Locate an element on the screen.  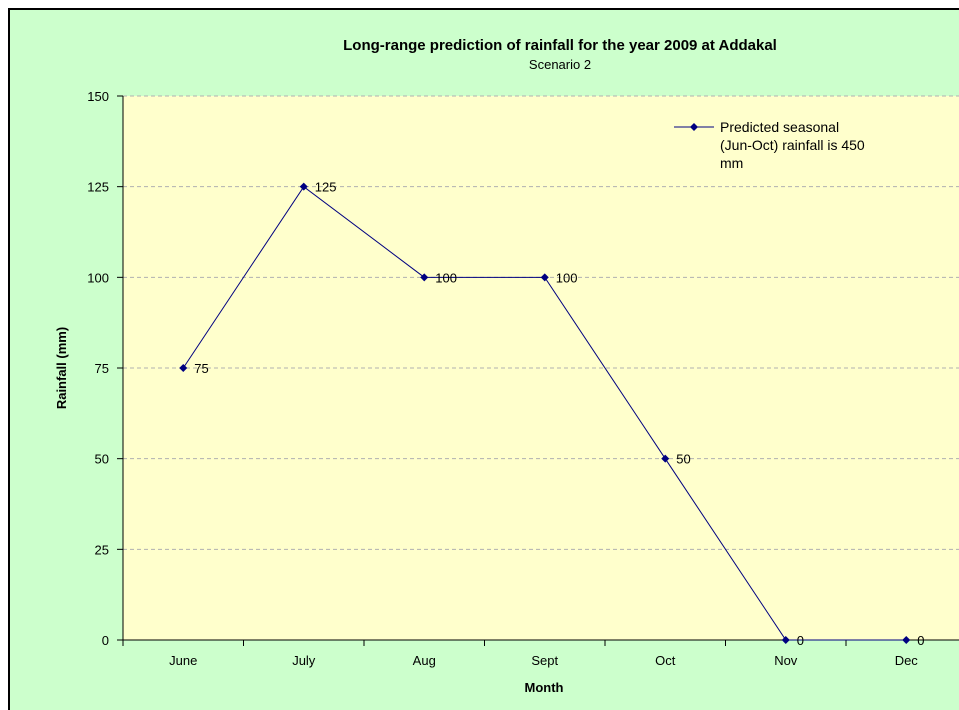
x-tick-label: Dec is located at coordinates (907, 660).